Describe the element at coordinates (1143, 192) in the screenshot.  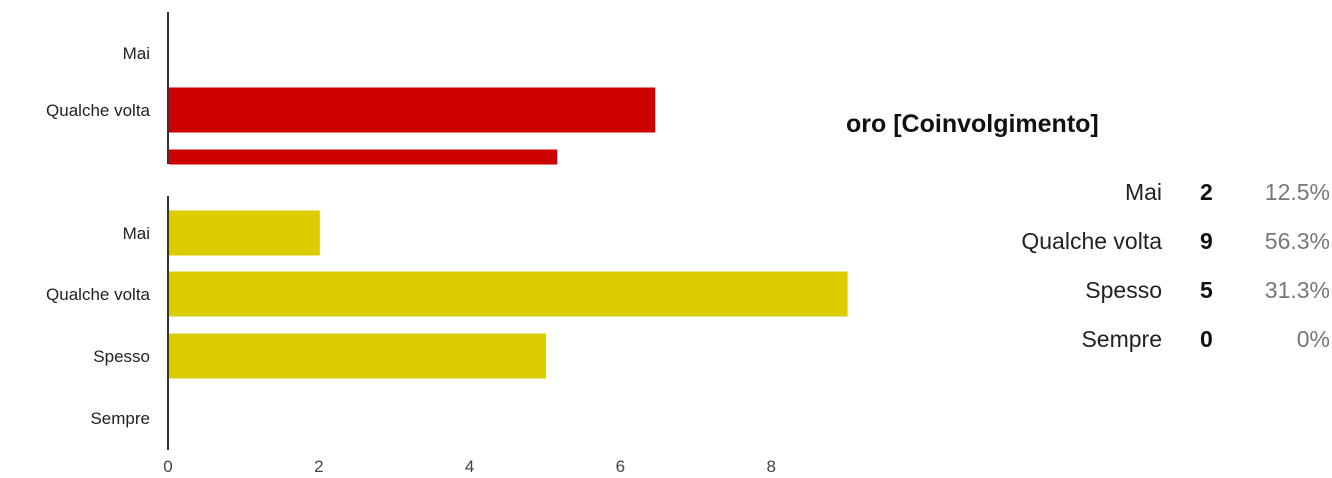
I see `summary-row-label: Mai` at that location.